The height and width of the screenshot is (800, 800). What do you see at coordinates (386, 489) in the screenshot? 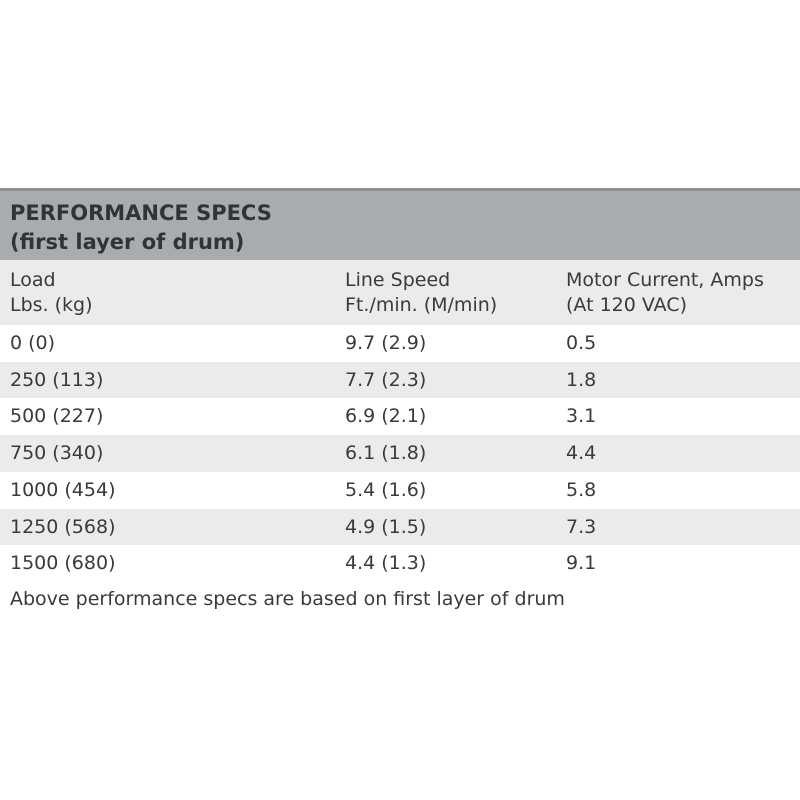
I see `table-cell: 5.4 (1.6)` at bounding box center [386, 489].